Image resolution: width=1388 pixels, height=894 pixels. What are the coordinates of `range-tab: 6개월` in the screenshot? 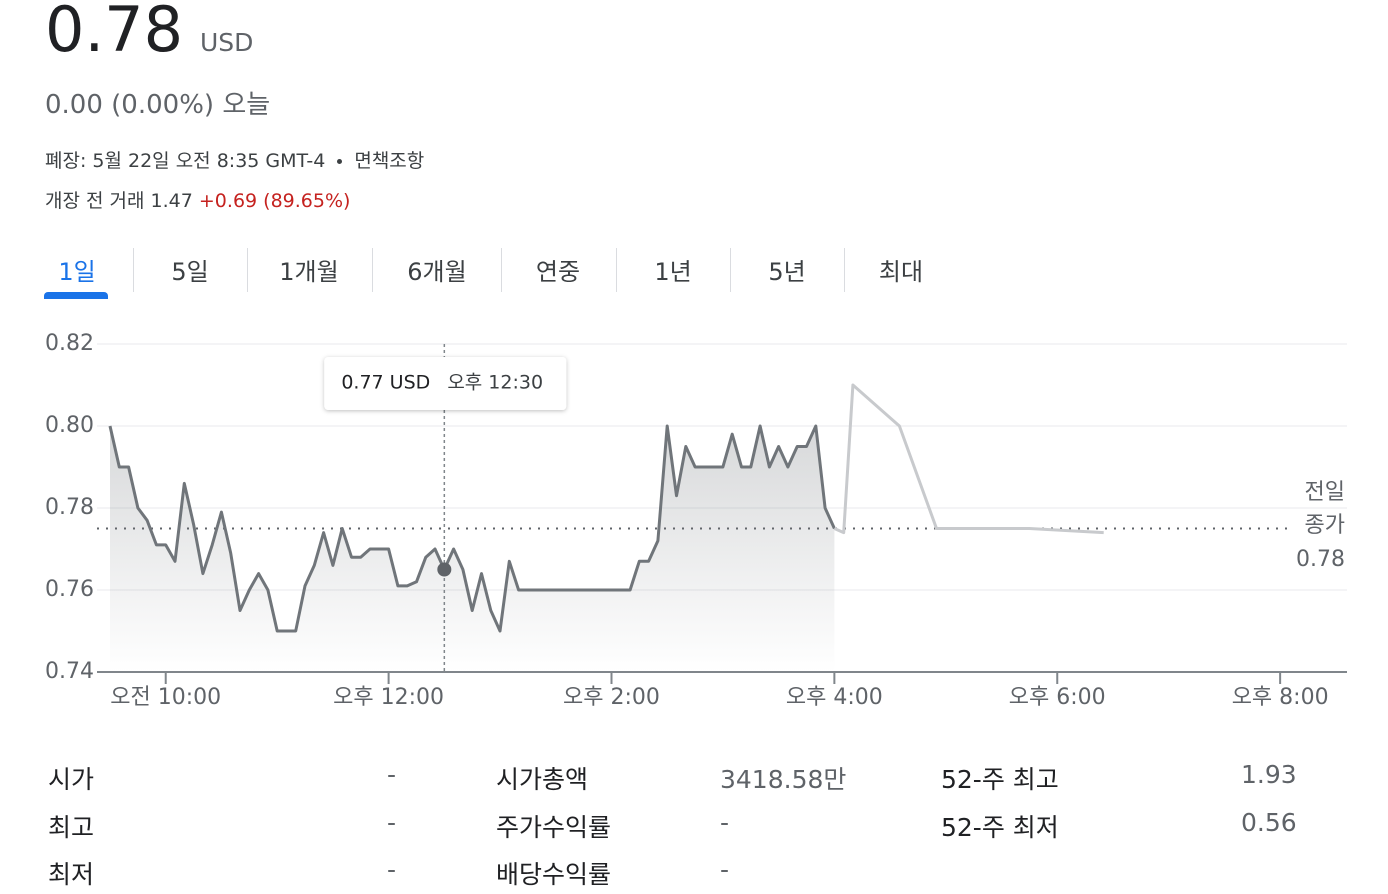 It's located at (437, 272).